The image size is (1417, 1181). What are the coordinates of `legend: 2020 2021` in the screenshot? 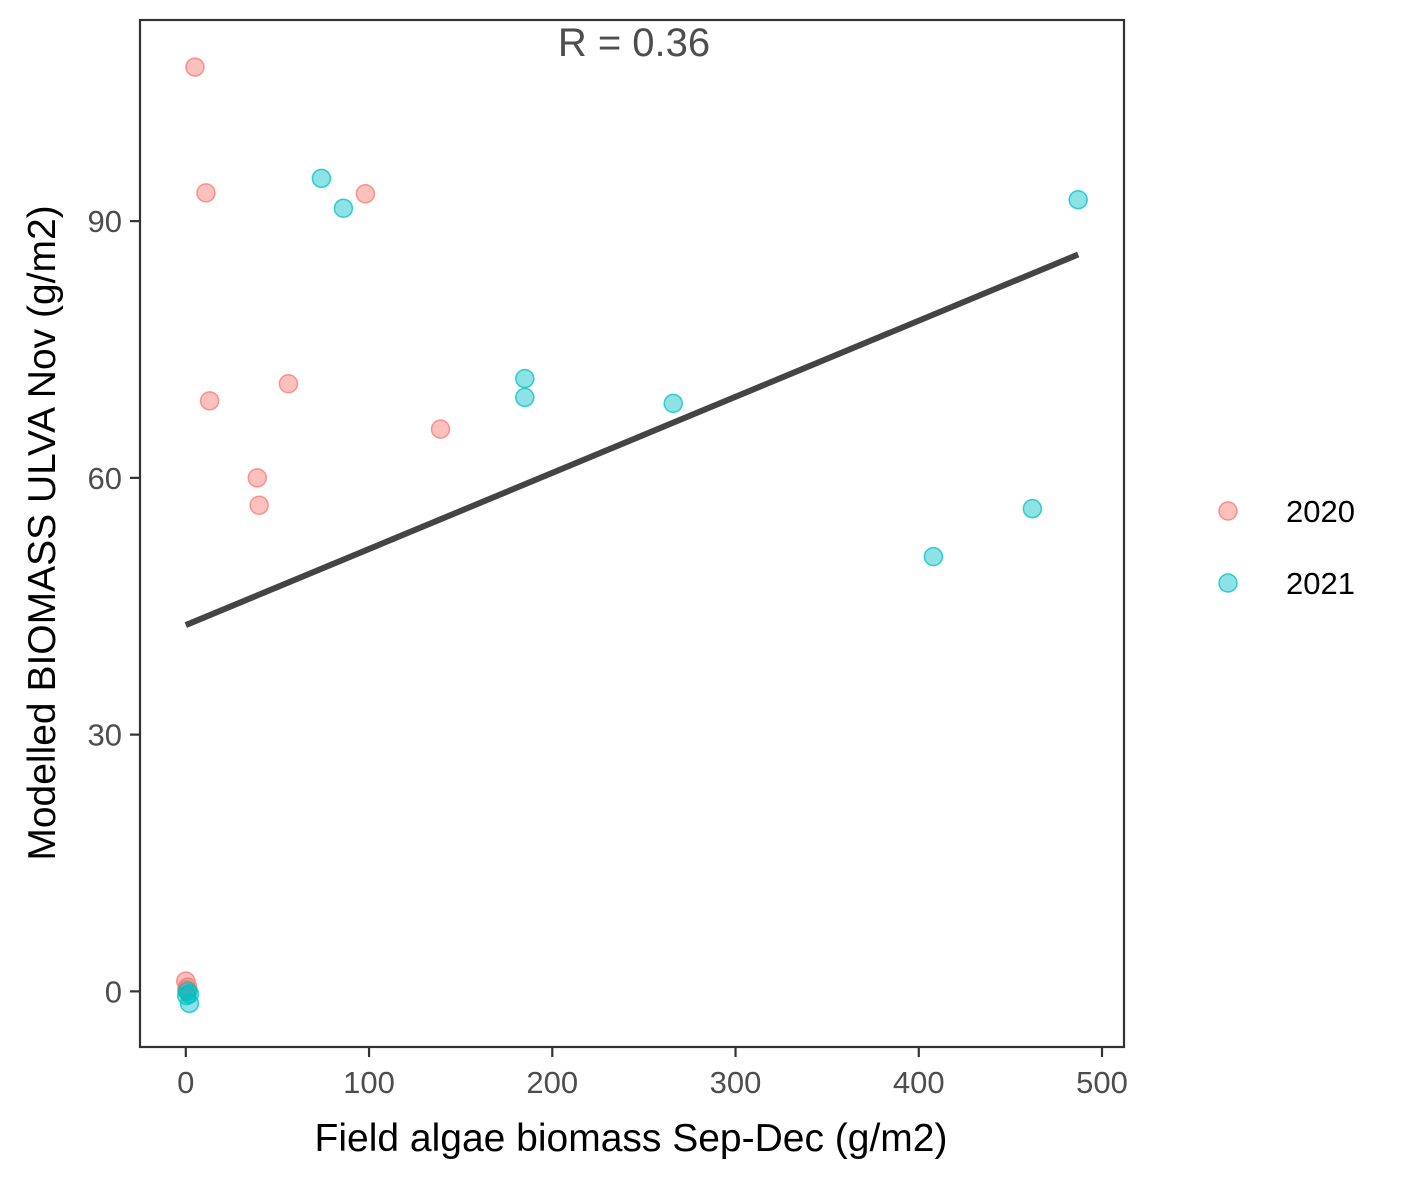 It's located at (1286, 547).